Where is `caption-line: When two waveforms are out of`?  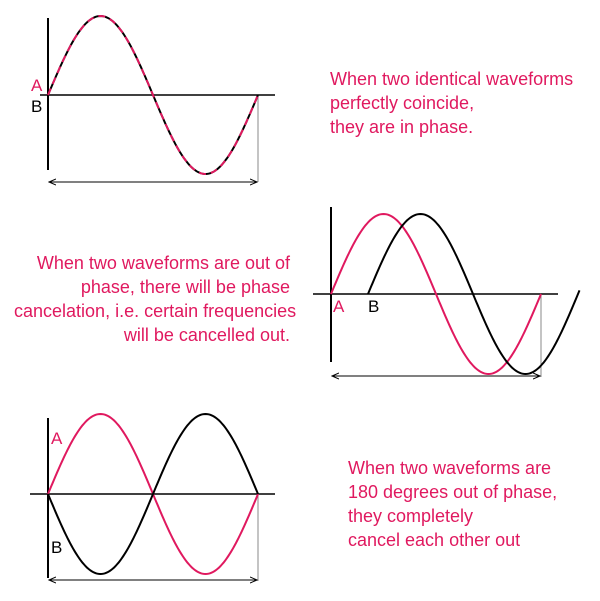 caption-line: When two waveforms are out of is located at coordinates (163, 263).